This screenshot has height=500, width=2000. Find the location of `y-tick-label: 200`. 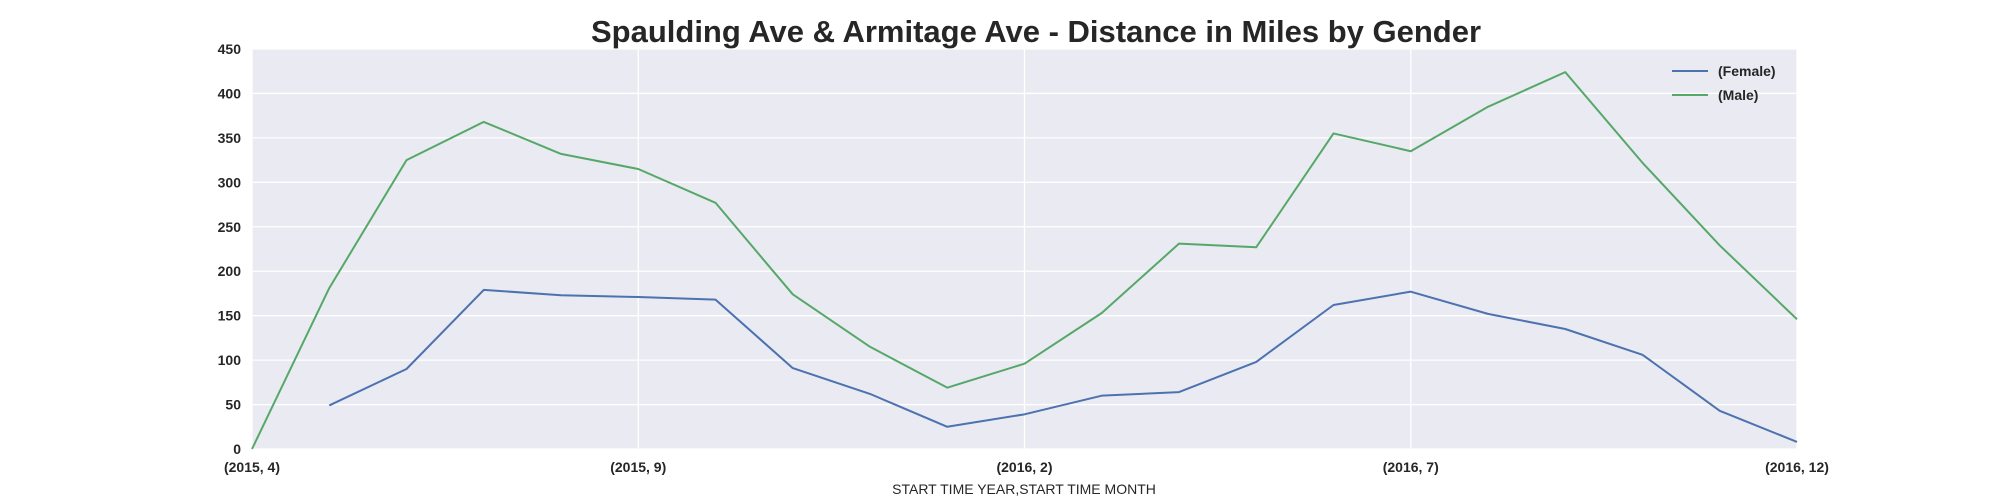

y-tick-label: 200 is located at coordinates (230, 271).